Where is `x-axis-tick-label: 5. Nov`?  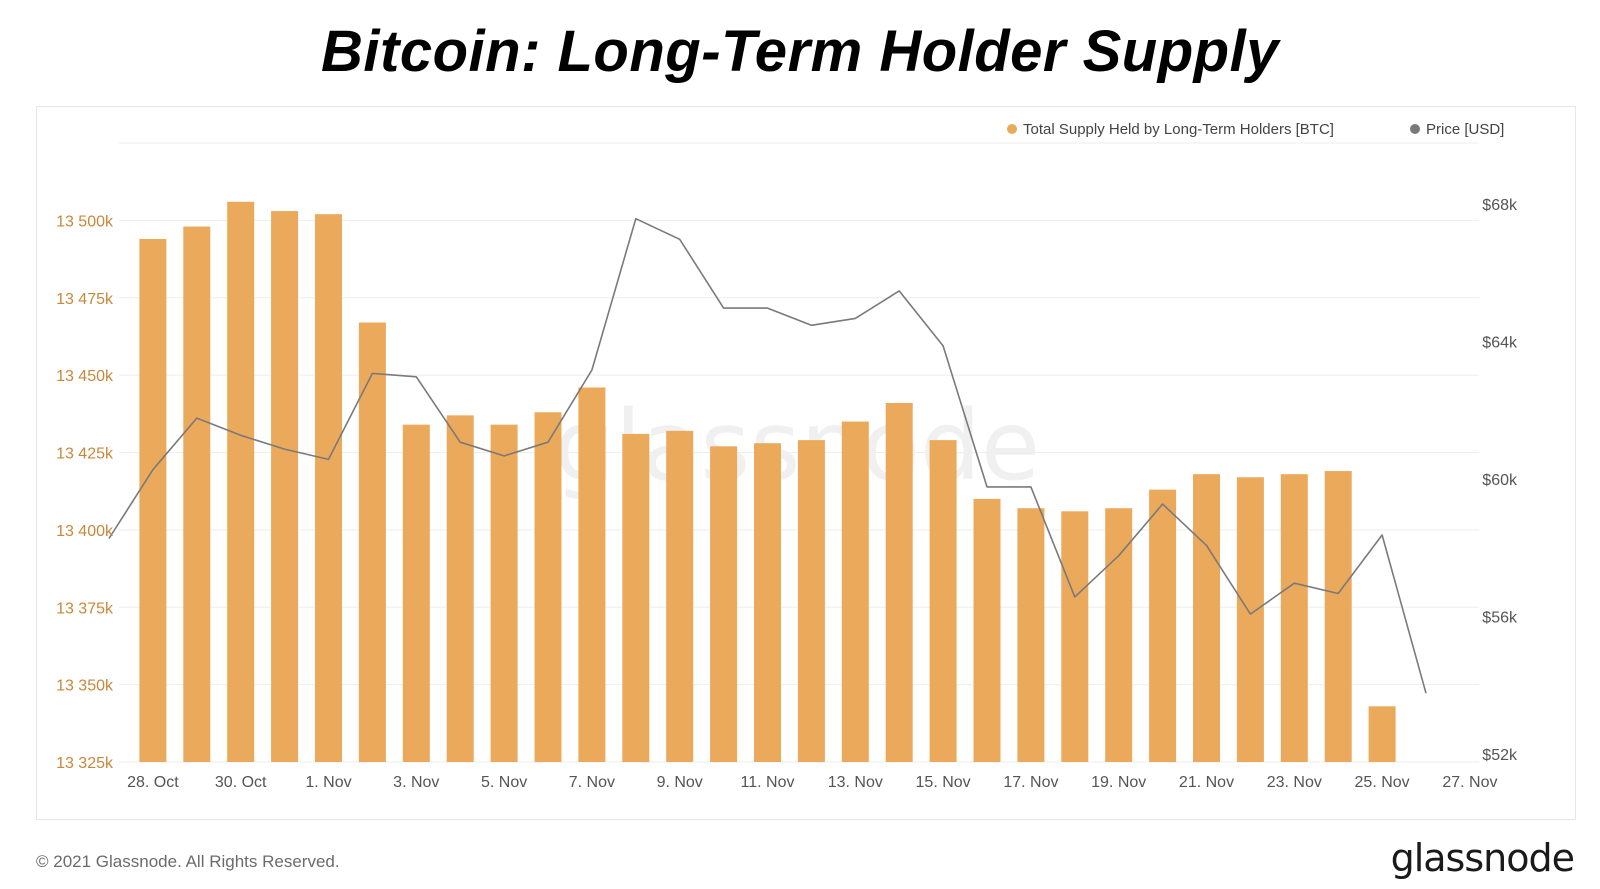 x-axis-tick-label: 5. Nov is located at coordinates (504, 782).